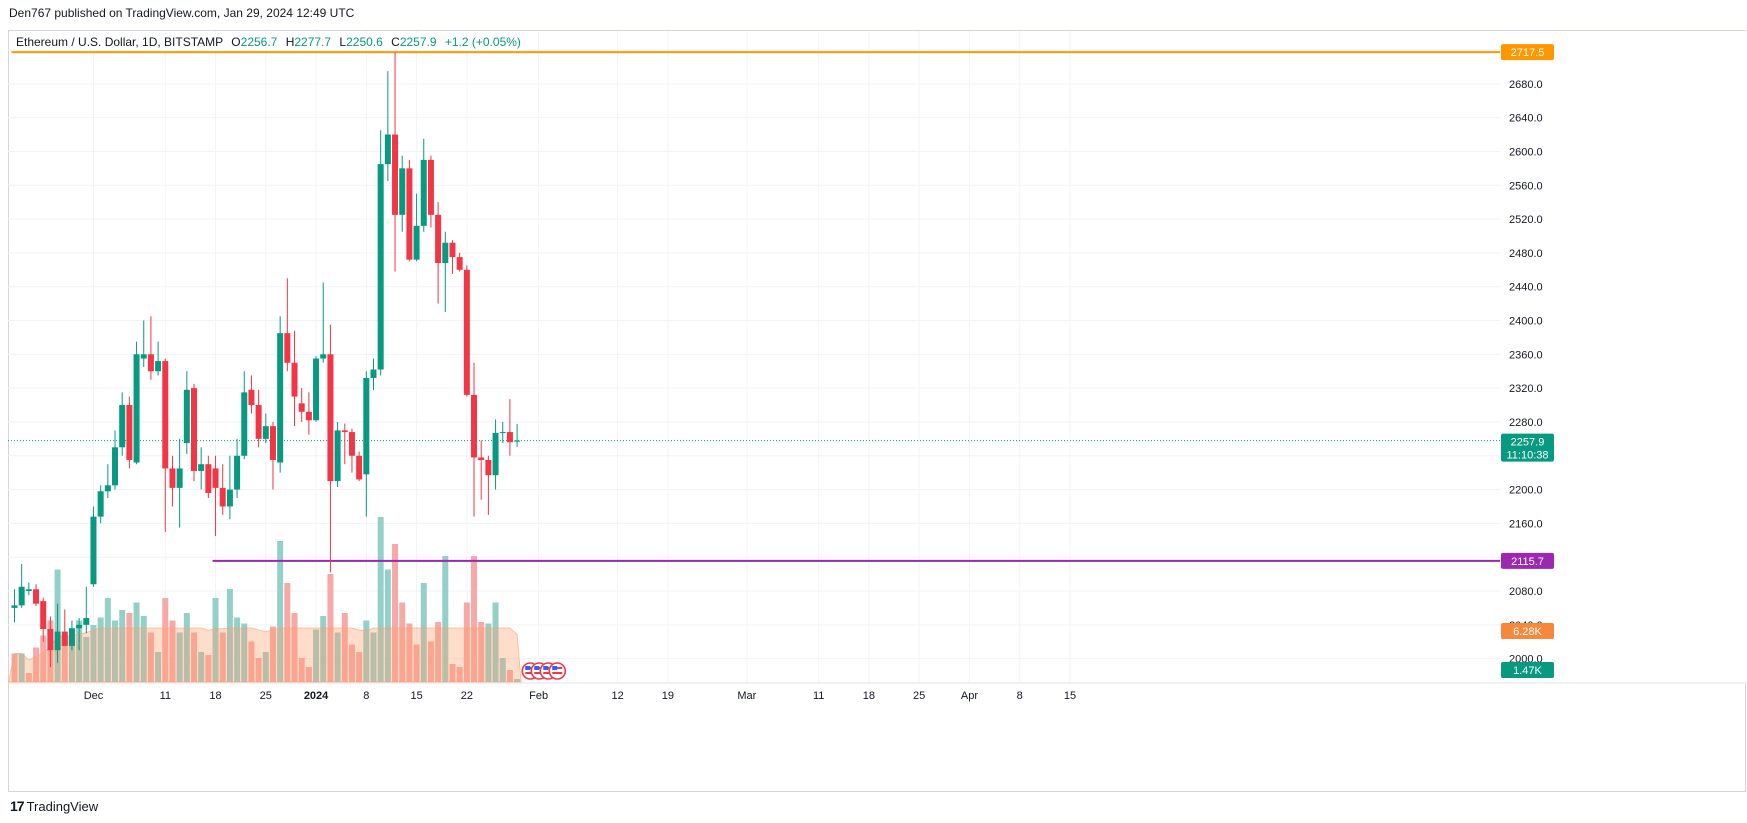  I want to click on event-markers, so click(544, 671).